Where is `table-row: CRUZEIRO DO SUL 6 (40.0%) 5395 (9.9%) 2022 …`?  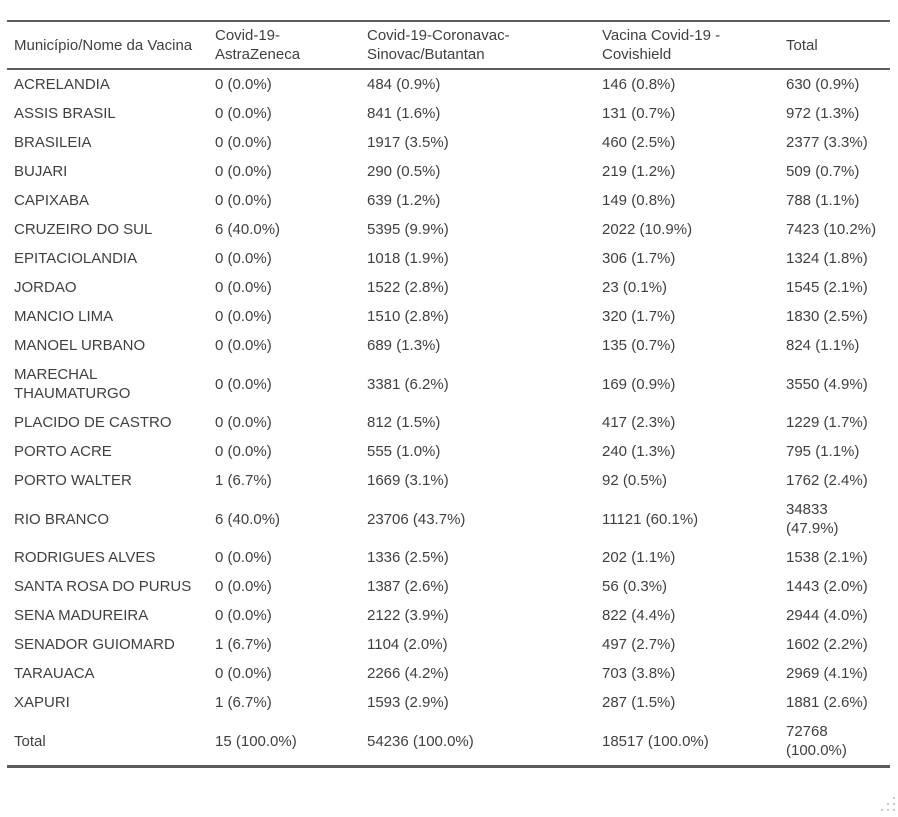
table-row: CRUZEIRO DO SUL 6 (40.0%) 5395 (9.9%) 2022 … is located at coordinates (448, 229).